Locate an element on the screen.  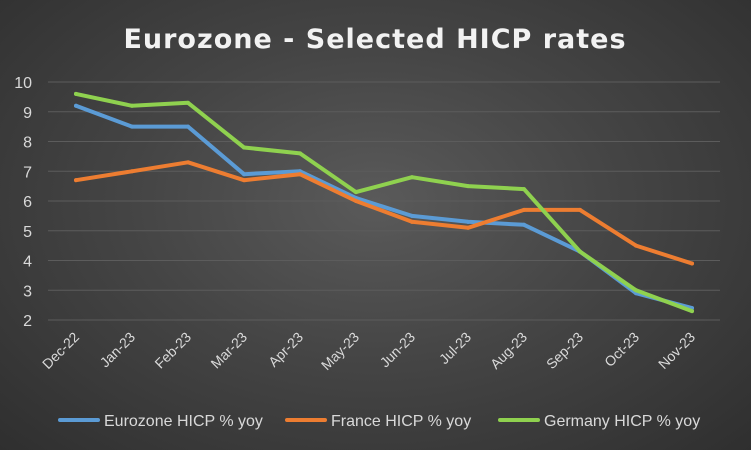
legend-label: France HICP % yoy is located at coordinates (401, 421).